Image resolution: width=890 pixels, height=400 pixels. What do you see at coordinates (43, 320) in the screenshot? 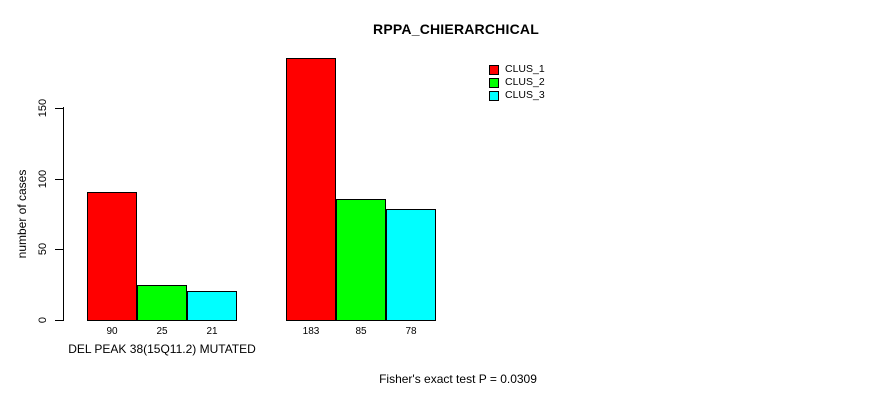
I see `y-tick-label: 0` at bounding box center [43, 320].